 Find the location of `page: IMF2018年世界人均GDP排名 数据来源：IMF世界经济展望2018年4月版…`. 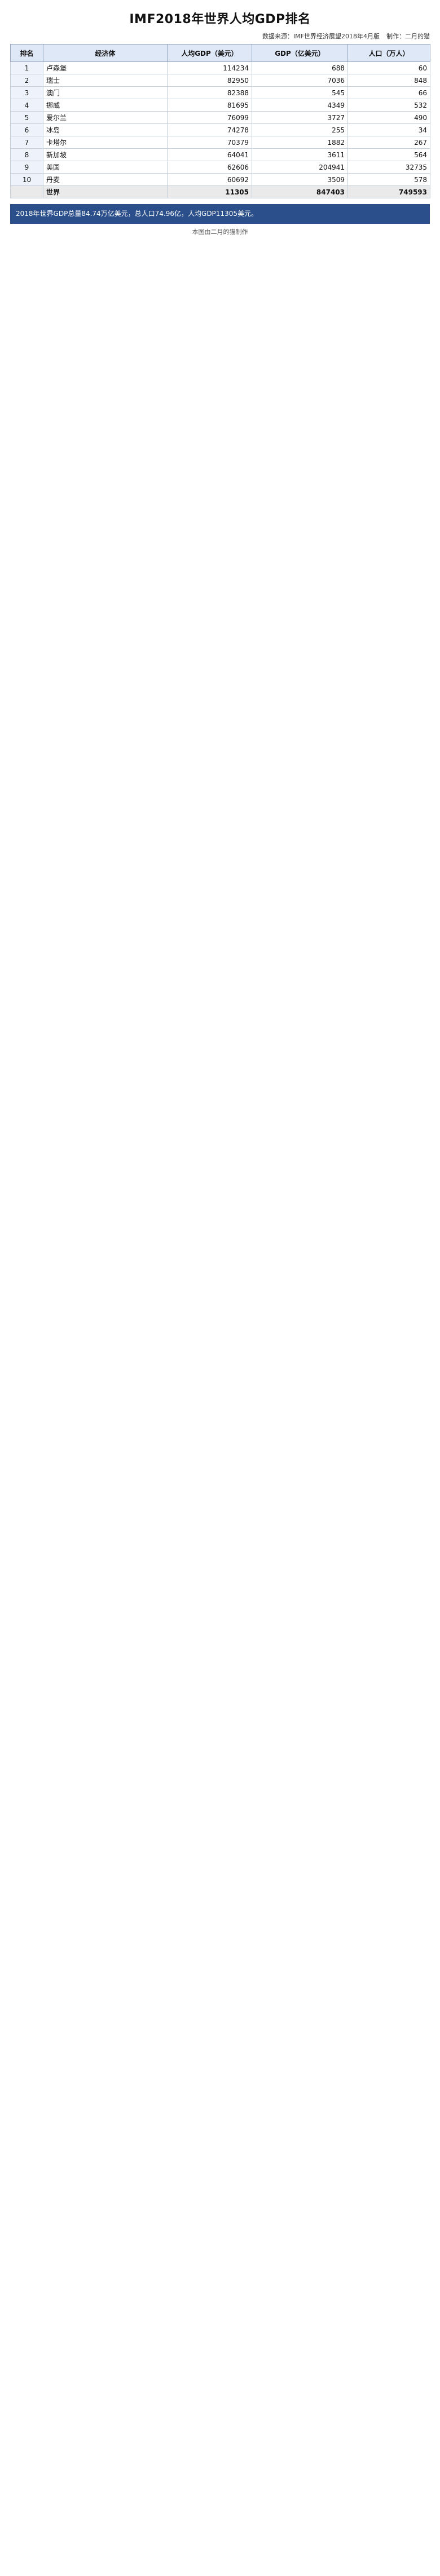

page: IMF2018年世界人均GDP排名 数据来源：IMF世界经济展望2018年4月版… is located at coordinates (220, 123).